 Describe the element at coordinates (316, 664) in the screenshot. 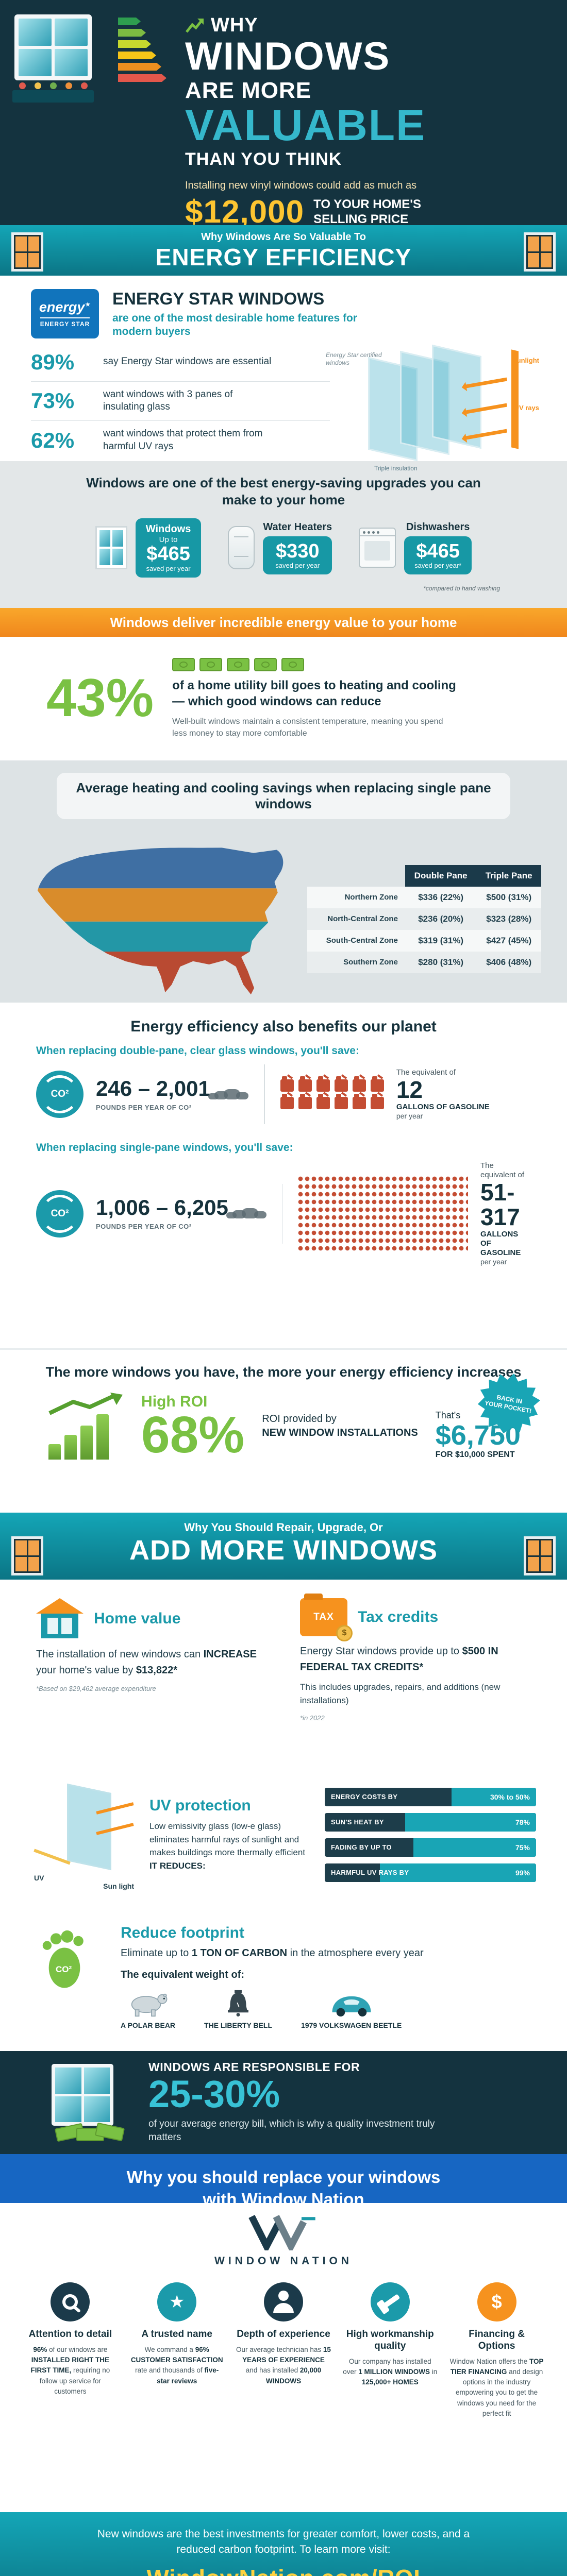

I see `money-stack-icons` at that location.